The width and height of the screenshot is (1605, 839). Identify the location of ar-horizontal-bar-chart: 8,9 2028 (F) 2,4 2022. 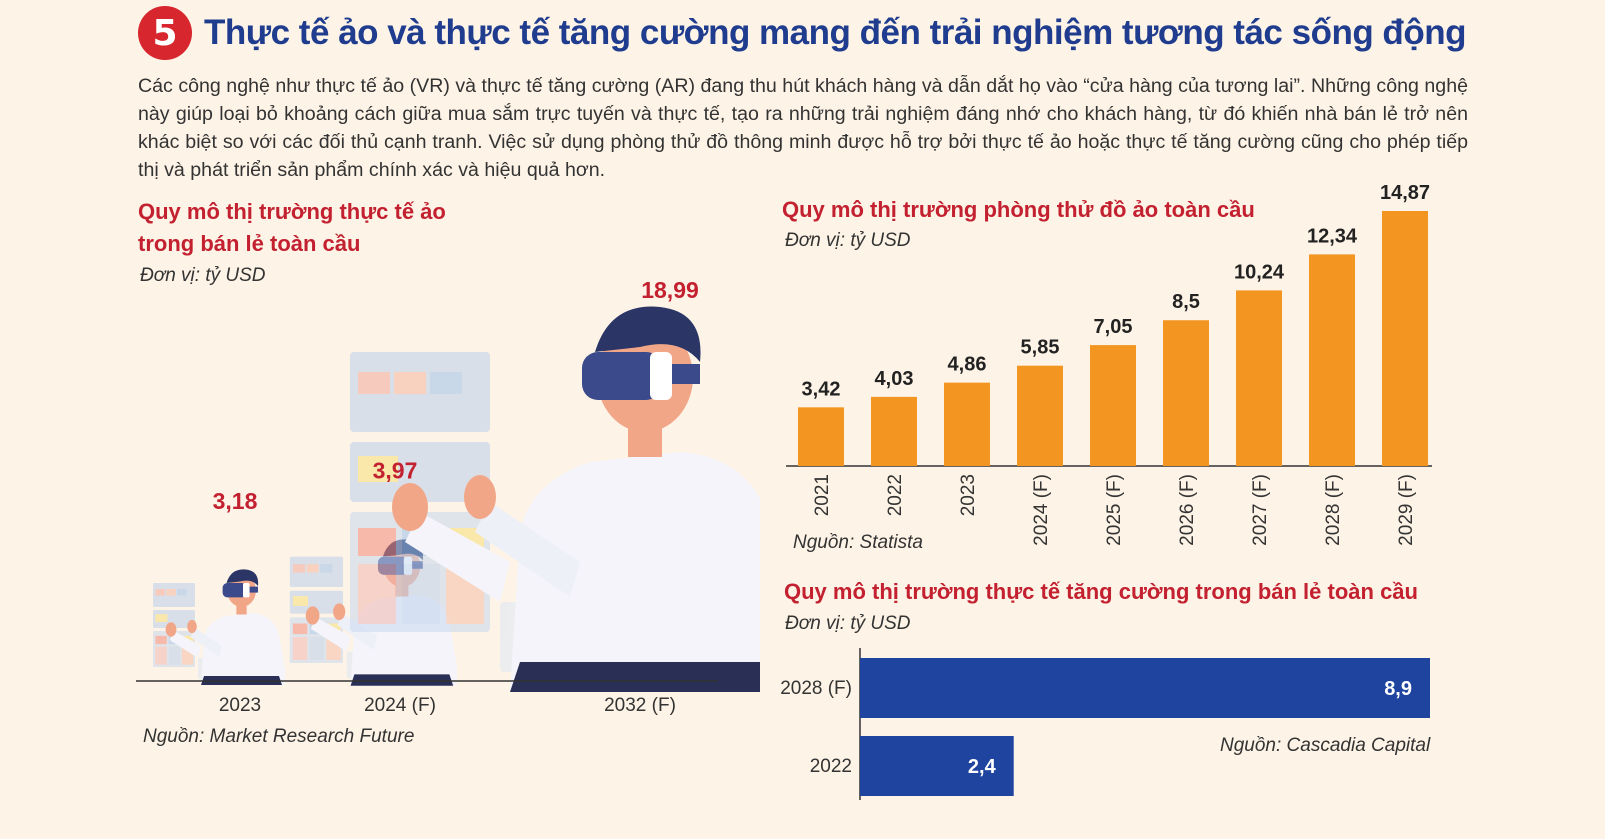
(1105, 724).